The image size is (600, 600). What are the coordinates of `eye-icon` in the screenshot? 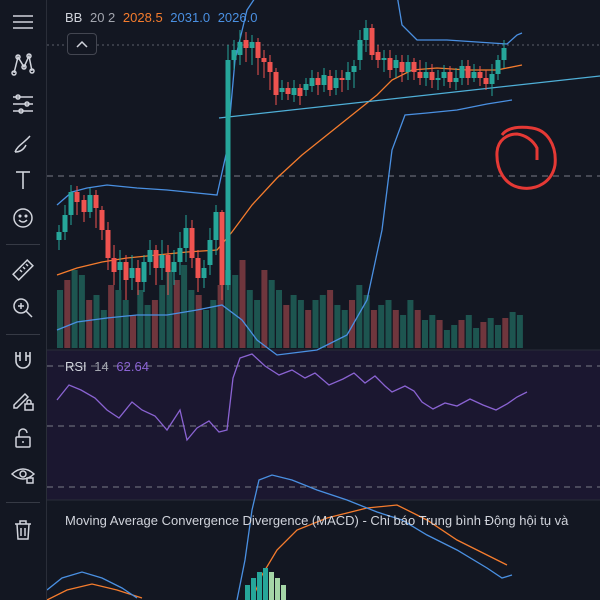 It's located at (23, 474).